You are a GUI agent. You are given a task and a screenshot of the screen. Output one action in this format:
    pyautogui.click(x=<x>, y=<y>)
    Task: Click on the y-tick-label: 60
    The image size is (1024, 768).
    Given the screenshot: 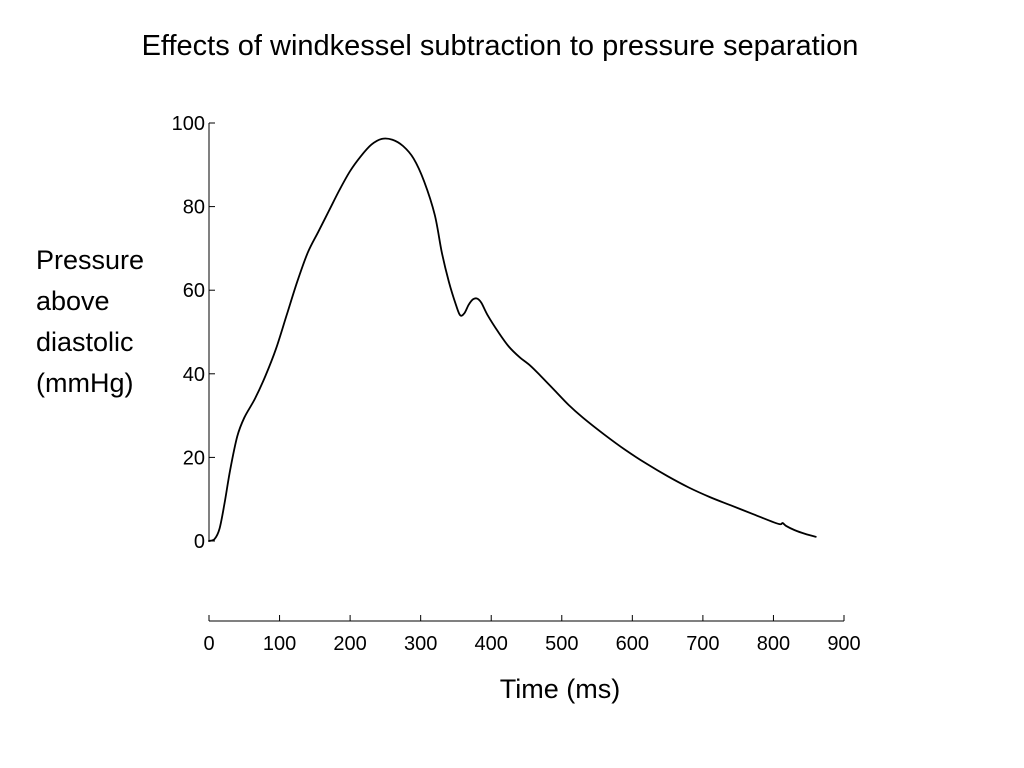 What is the action you would take?
    pyautogui.click(x=194, y=291)
    